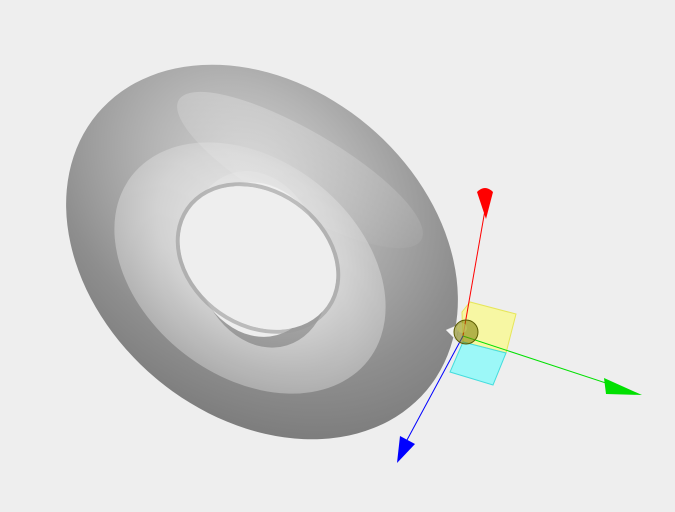 Image resolution: width=675 pixels, height=512 pixels. Describe the element at coordinates (537, 360) in the screenshot. I see `axis-x-line` at that location.